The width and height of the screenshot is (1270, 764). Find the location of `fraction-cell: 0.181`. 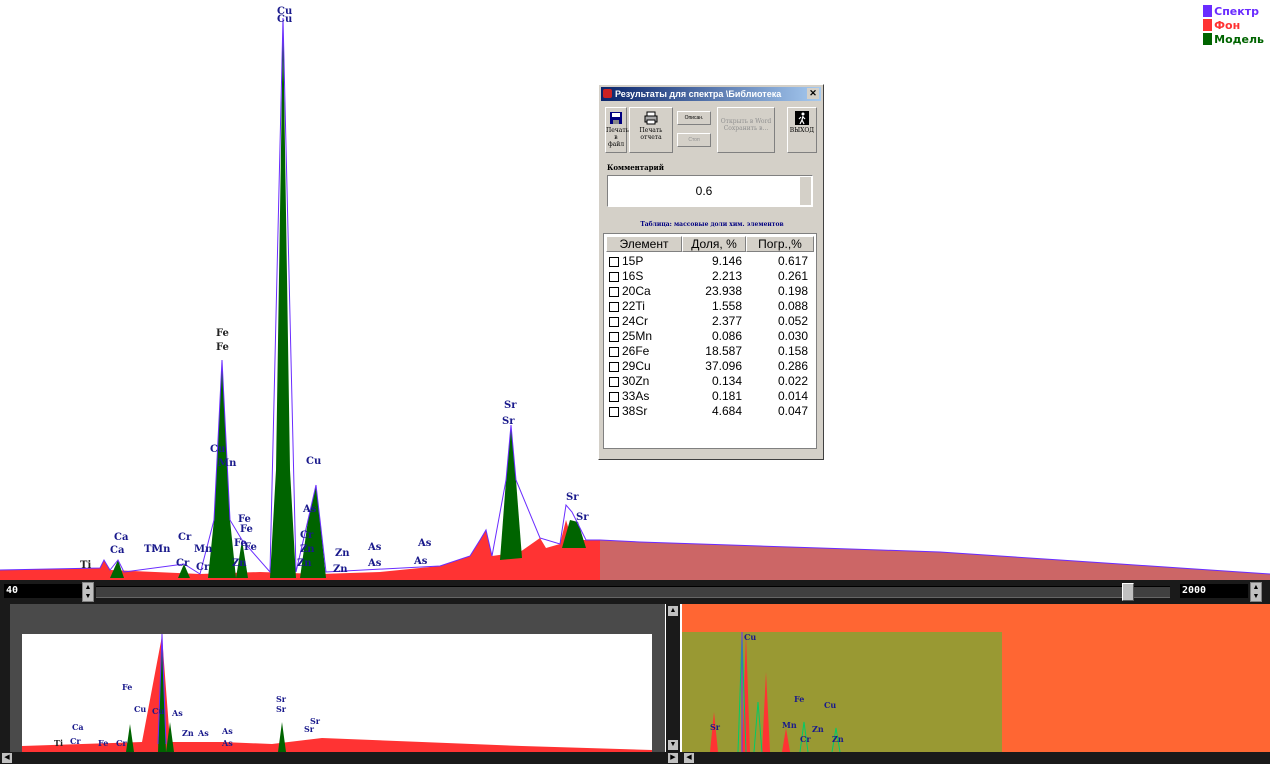

fraction-cell: 0.181 is located at coordinates (726, 396).